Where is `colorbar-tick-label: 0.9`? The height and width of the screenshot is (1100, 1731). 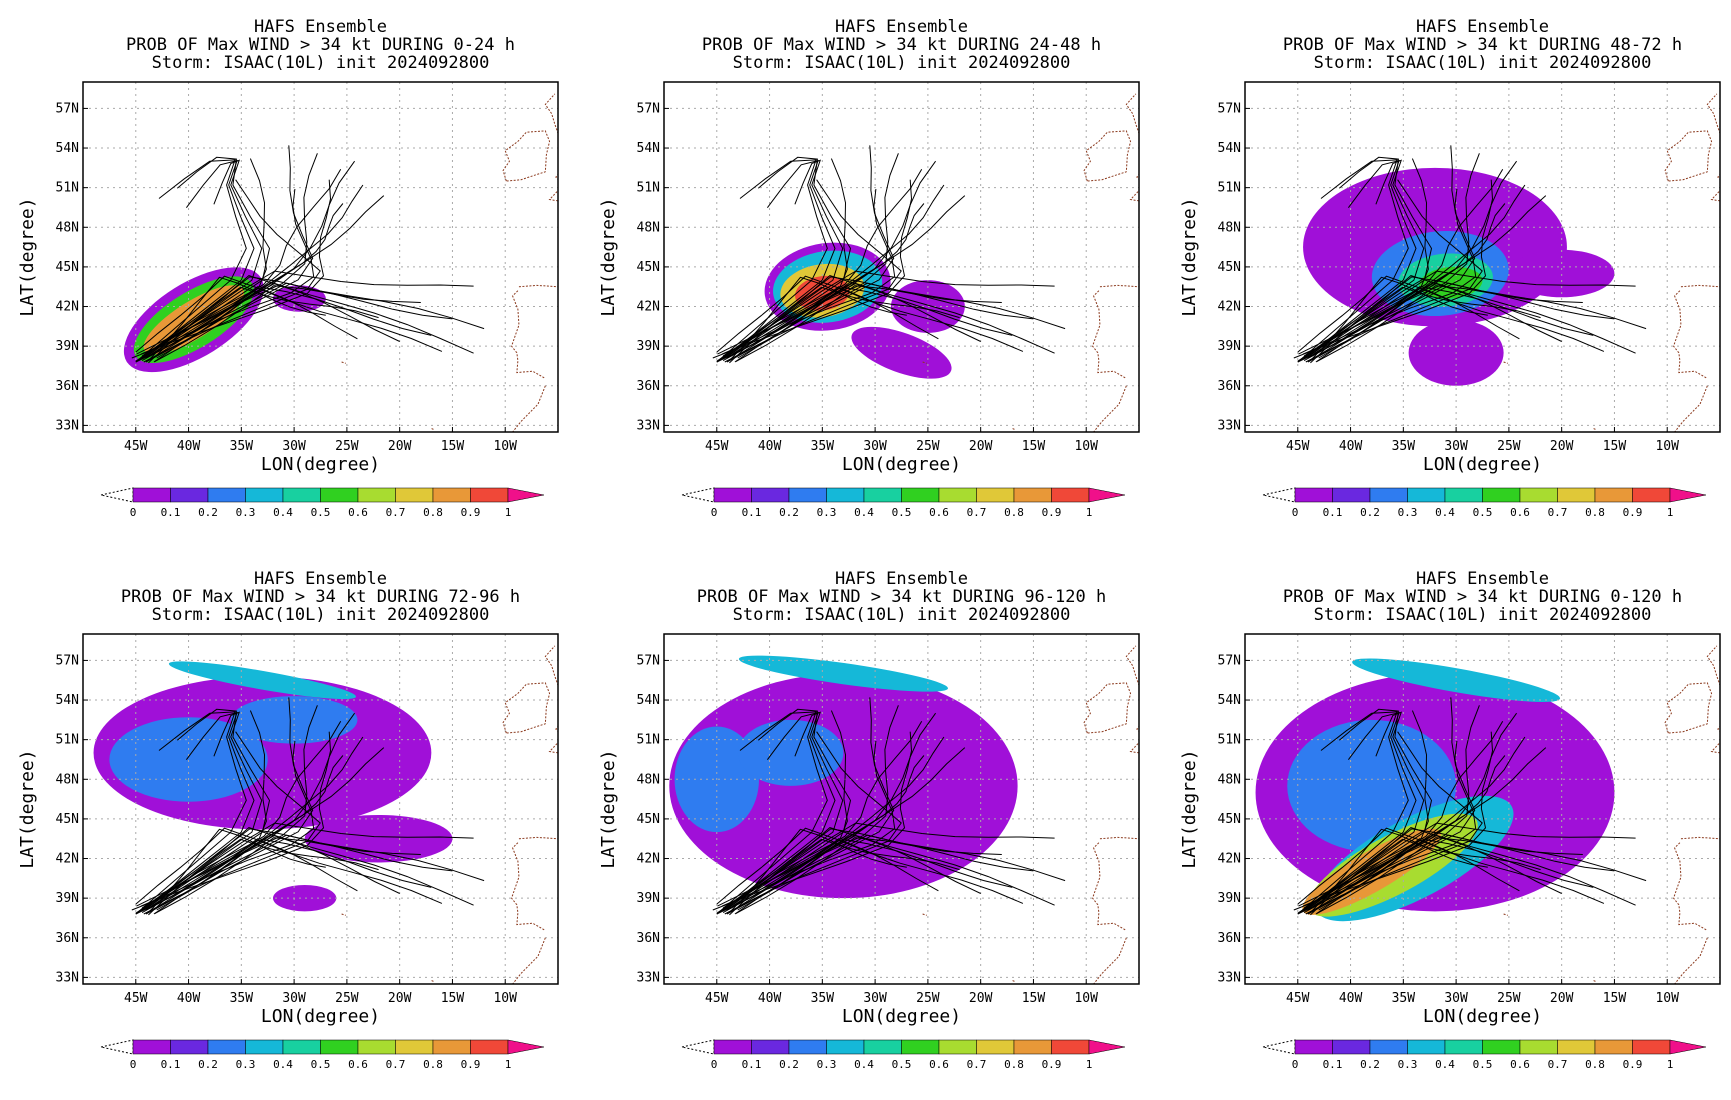 colorbar-tick-label: 0.9 is located at coordinates (471, 512).